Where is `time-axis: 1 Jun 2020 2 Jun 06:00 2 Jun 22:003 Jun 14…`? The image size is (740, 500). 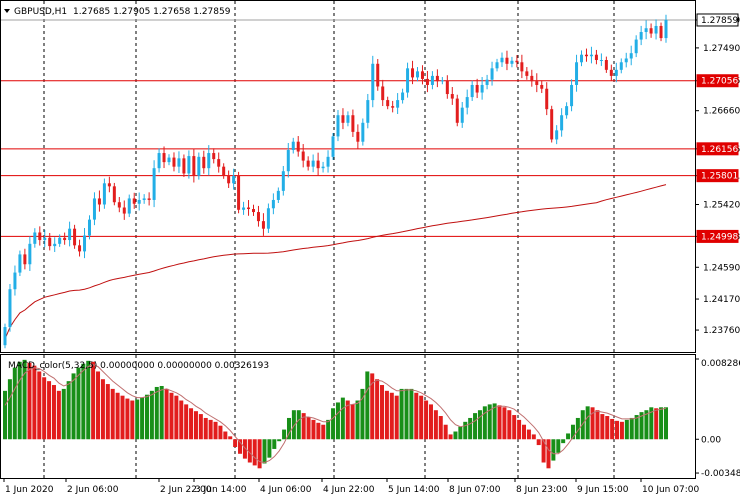 time-axis: 1 Jun 2020 2 Jun 06:00 2 Jun 22:003 Jun 14… is located at coordinates (351, 486).